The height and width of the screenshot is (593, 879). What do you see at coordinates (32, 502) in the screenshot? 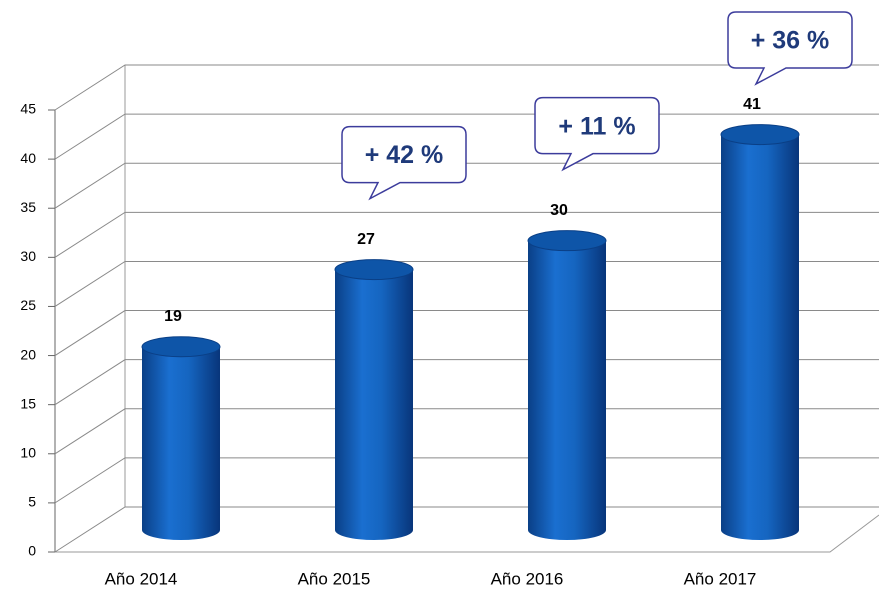
I see `y-tick-label: 5` at bounding box center [32, 502].